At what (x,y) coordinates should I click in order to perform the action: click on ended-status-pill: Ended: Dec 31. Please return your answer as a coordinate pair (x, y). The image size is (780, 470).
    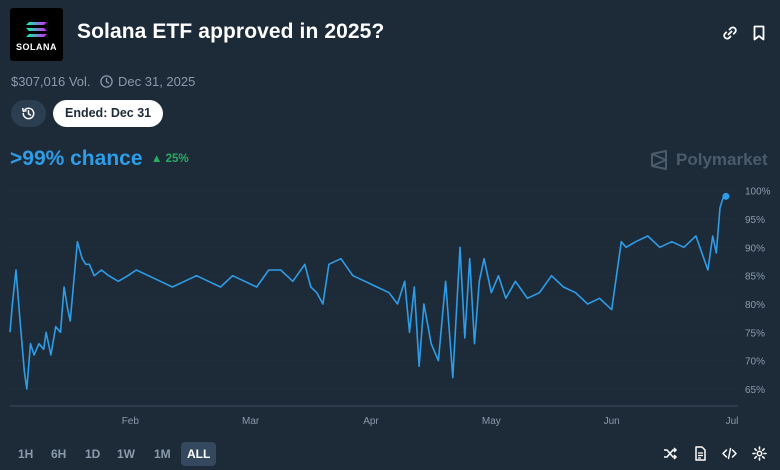
    Looking at the image, I should click on (108, 113).